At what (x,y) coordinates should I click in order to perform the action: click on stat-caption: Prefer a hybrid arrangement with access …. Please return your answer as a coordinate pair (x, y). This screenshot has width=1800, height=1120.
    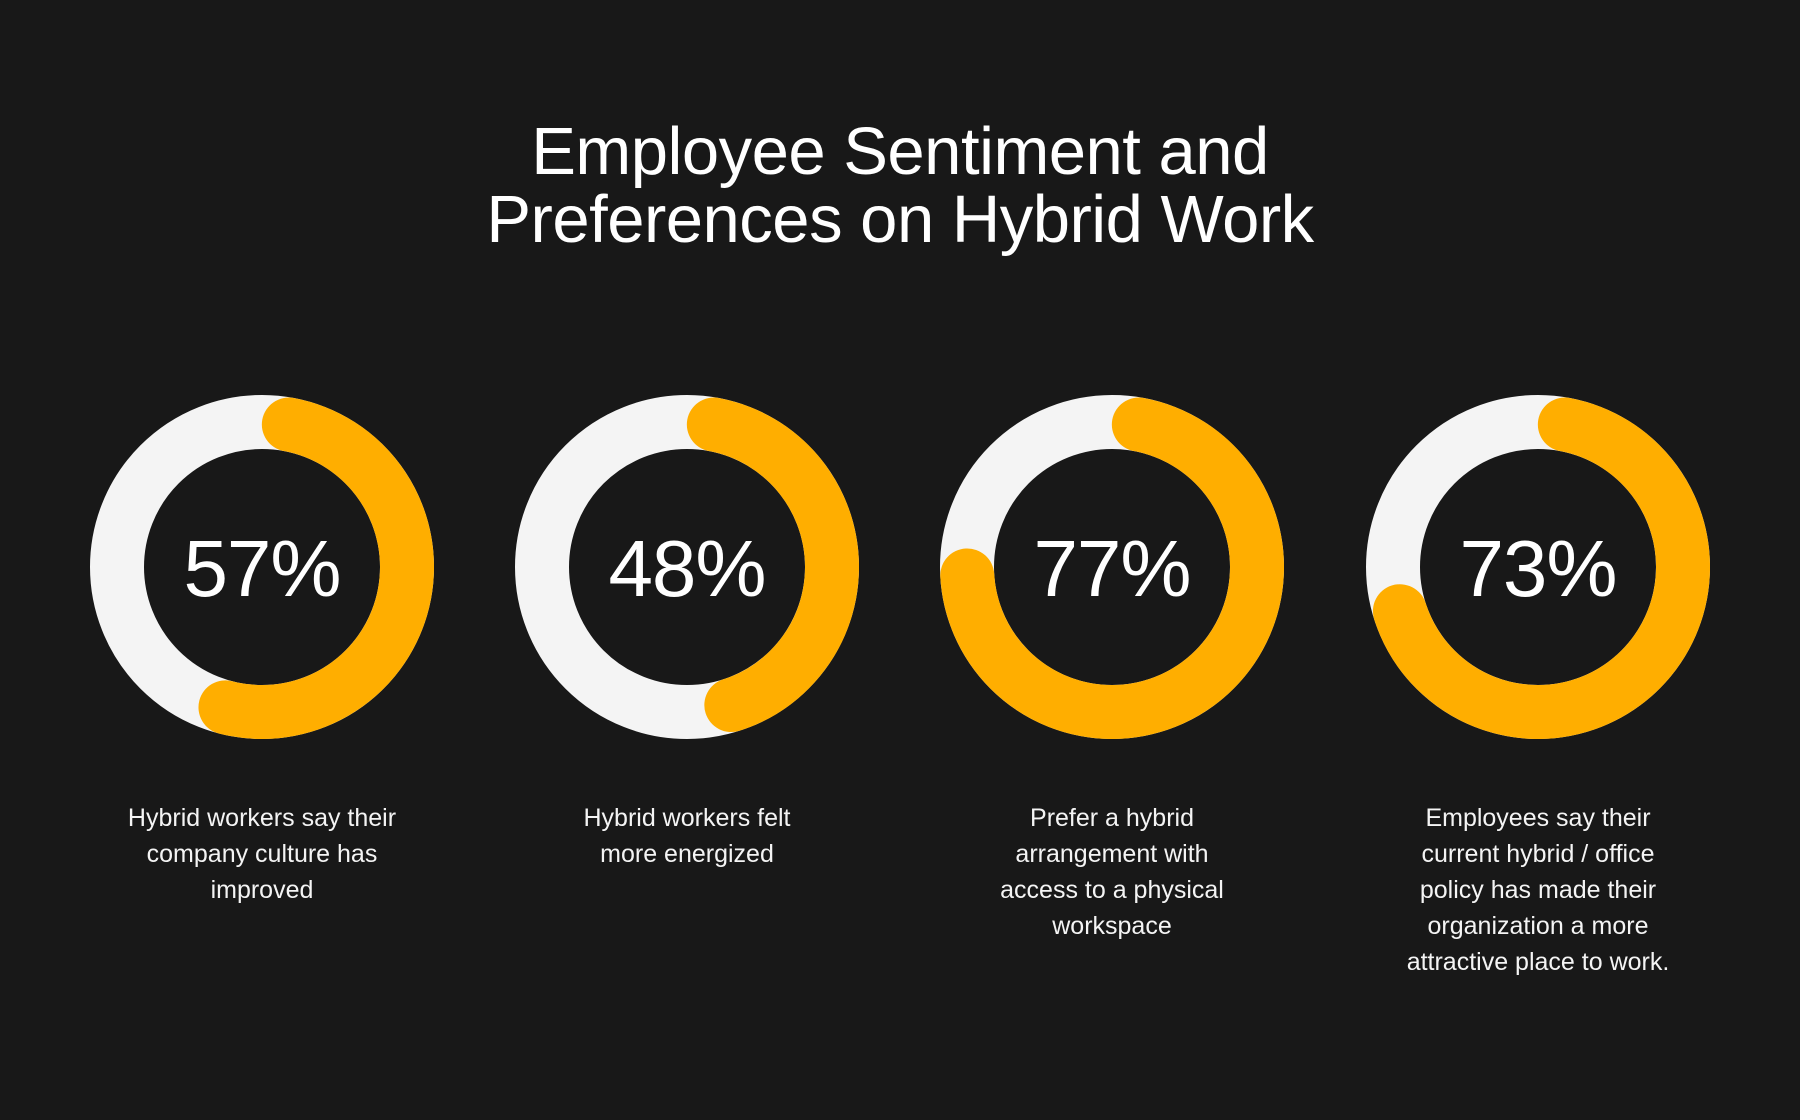
    Looking at the image, I should click on (1112, 872).